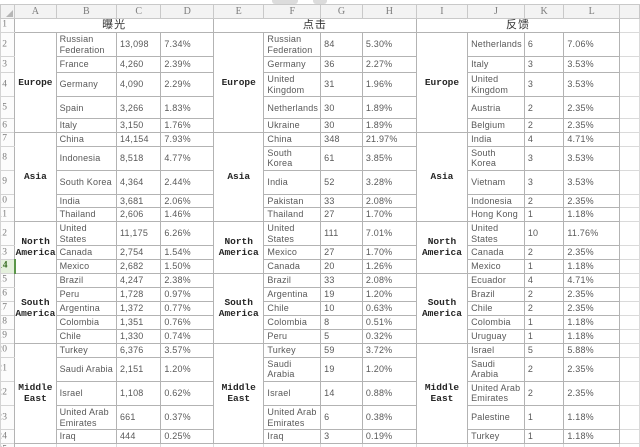  What do you see at coordinates (496, 108) in the screenshot?
I see `country-cell: Austria` at bounding box center [496, 108].